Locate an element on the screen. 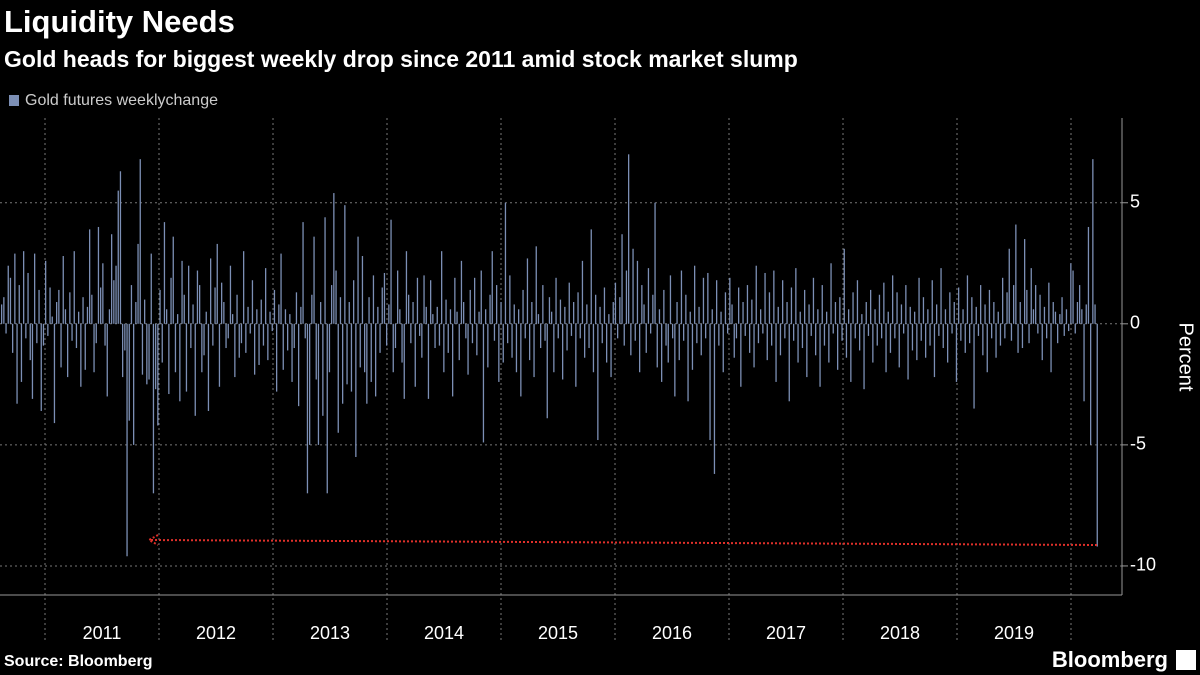 This screenshot has width=1200, height=675. x-tick-label: 2016 is located at coordinates (672, 633).